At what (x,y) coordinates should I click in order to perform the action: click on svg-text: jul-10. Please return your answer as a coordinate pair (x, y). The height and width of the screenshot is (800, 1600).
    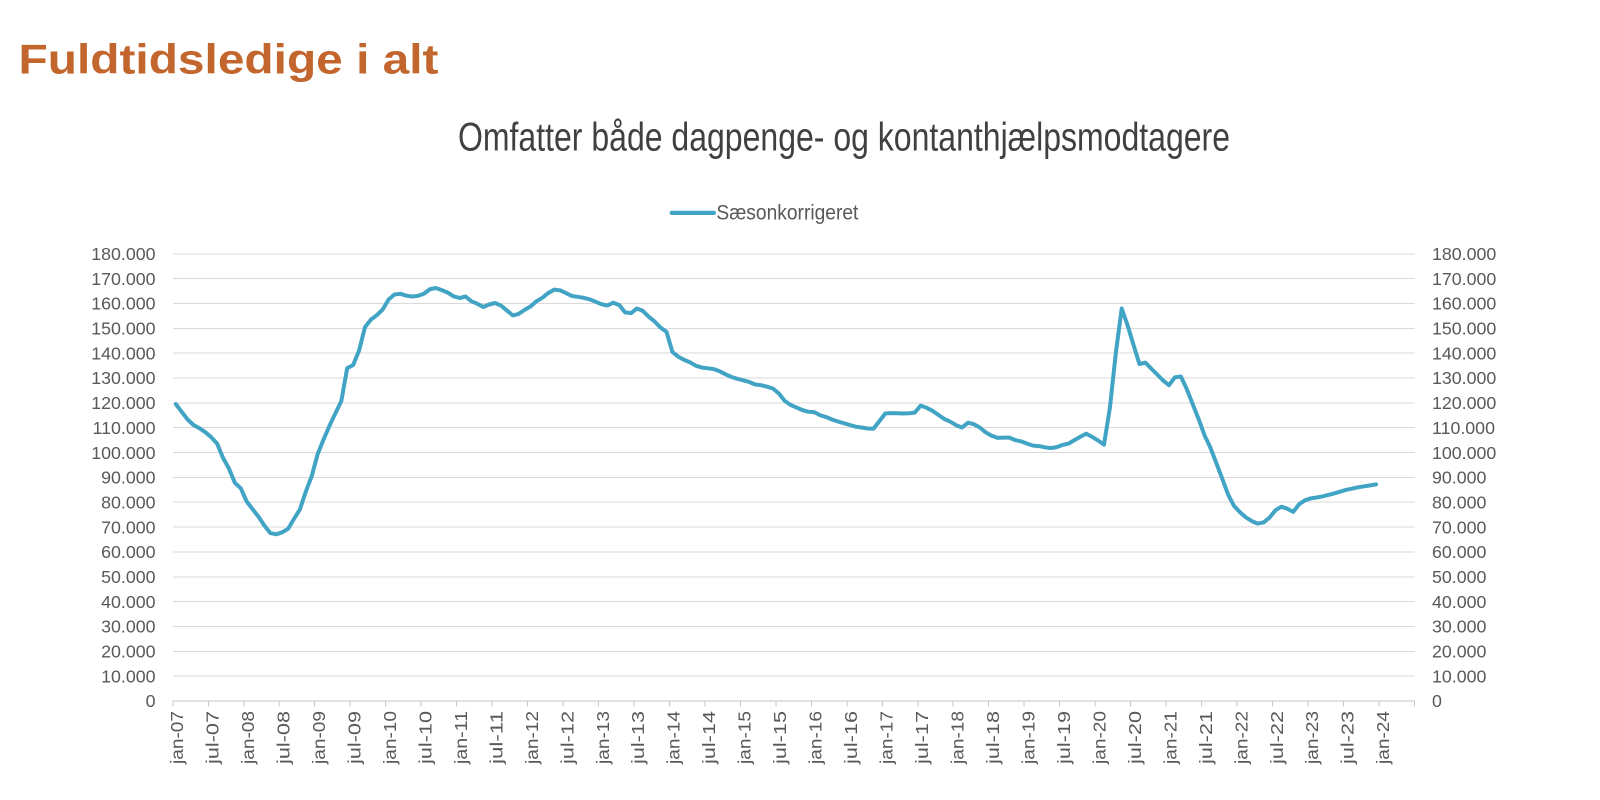
    Looking at the image, I should click on (425, 738).